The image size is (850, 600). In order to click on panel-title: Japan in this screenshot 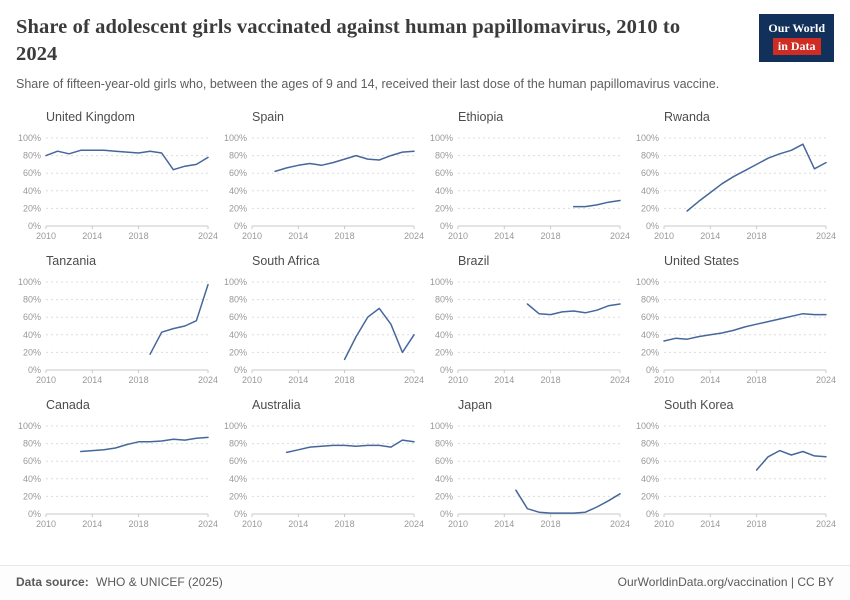, I will do `click(475, 404)`.